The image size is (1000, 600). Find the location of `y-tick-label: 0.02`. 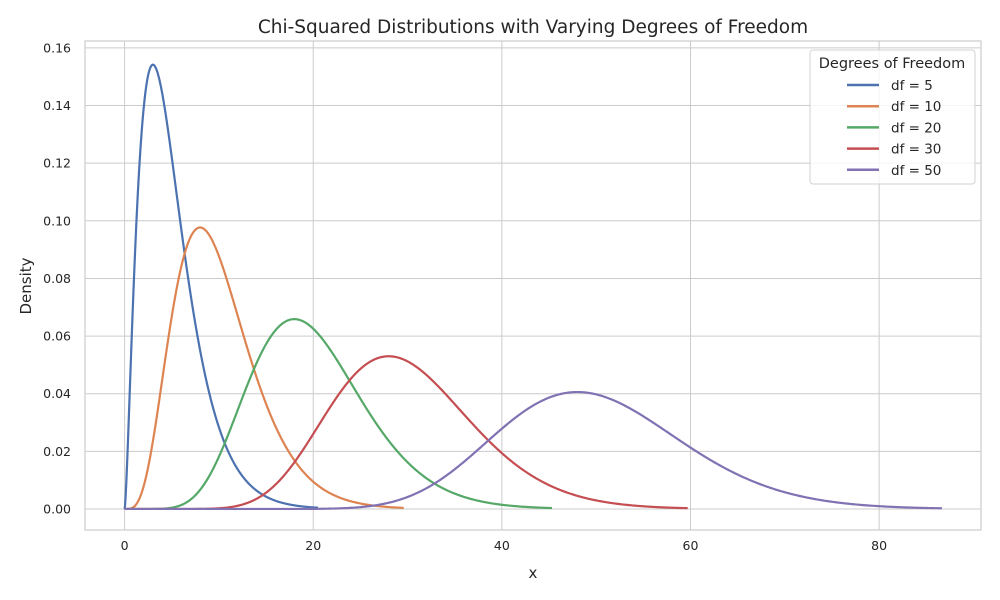

y-tick-label: 0.02 is located at coordinates (57, 451).